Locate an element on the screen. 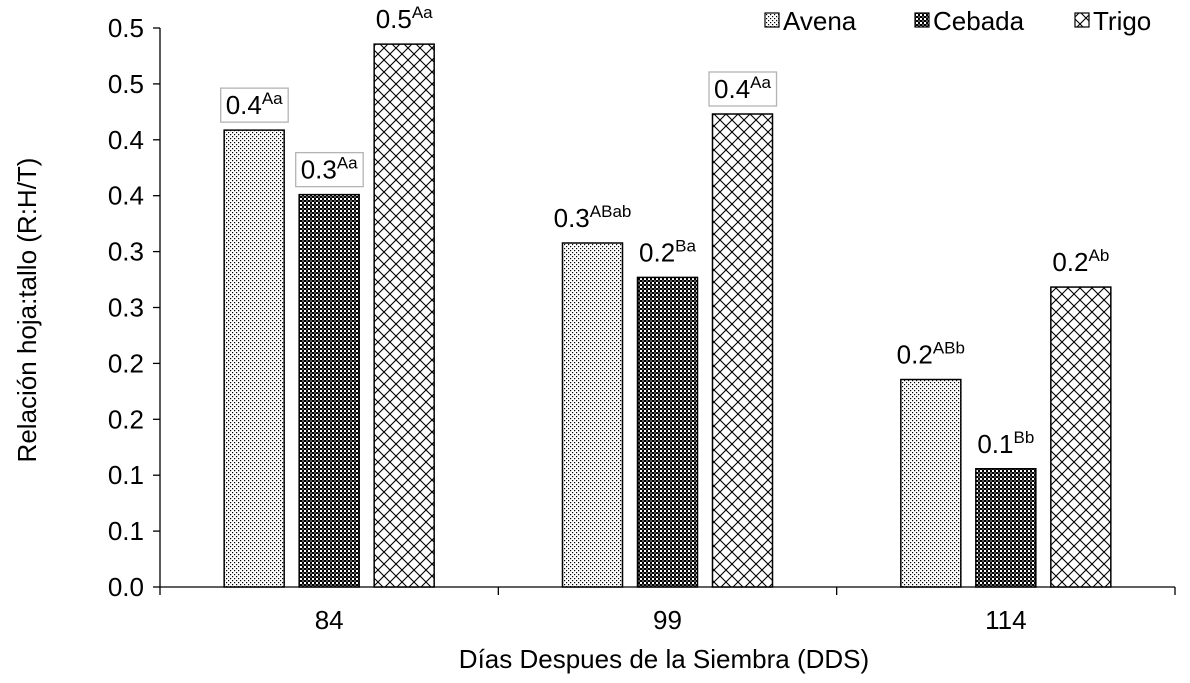 This screenshot has width=1190, height=683. legend-swatch-avena is located at coordinates (772, 20).